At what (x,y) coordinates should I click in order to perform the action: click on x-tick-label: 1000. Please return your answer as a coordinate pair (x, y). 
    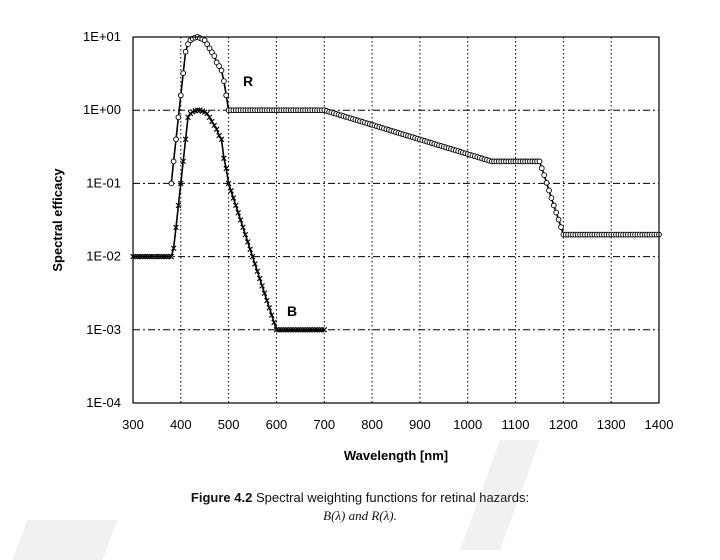
    Looking at the image, I should click on (467, 424).